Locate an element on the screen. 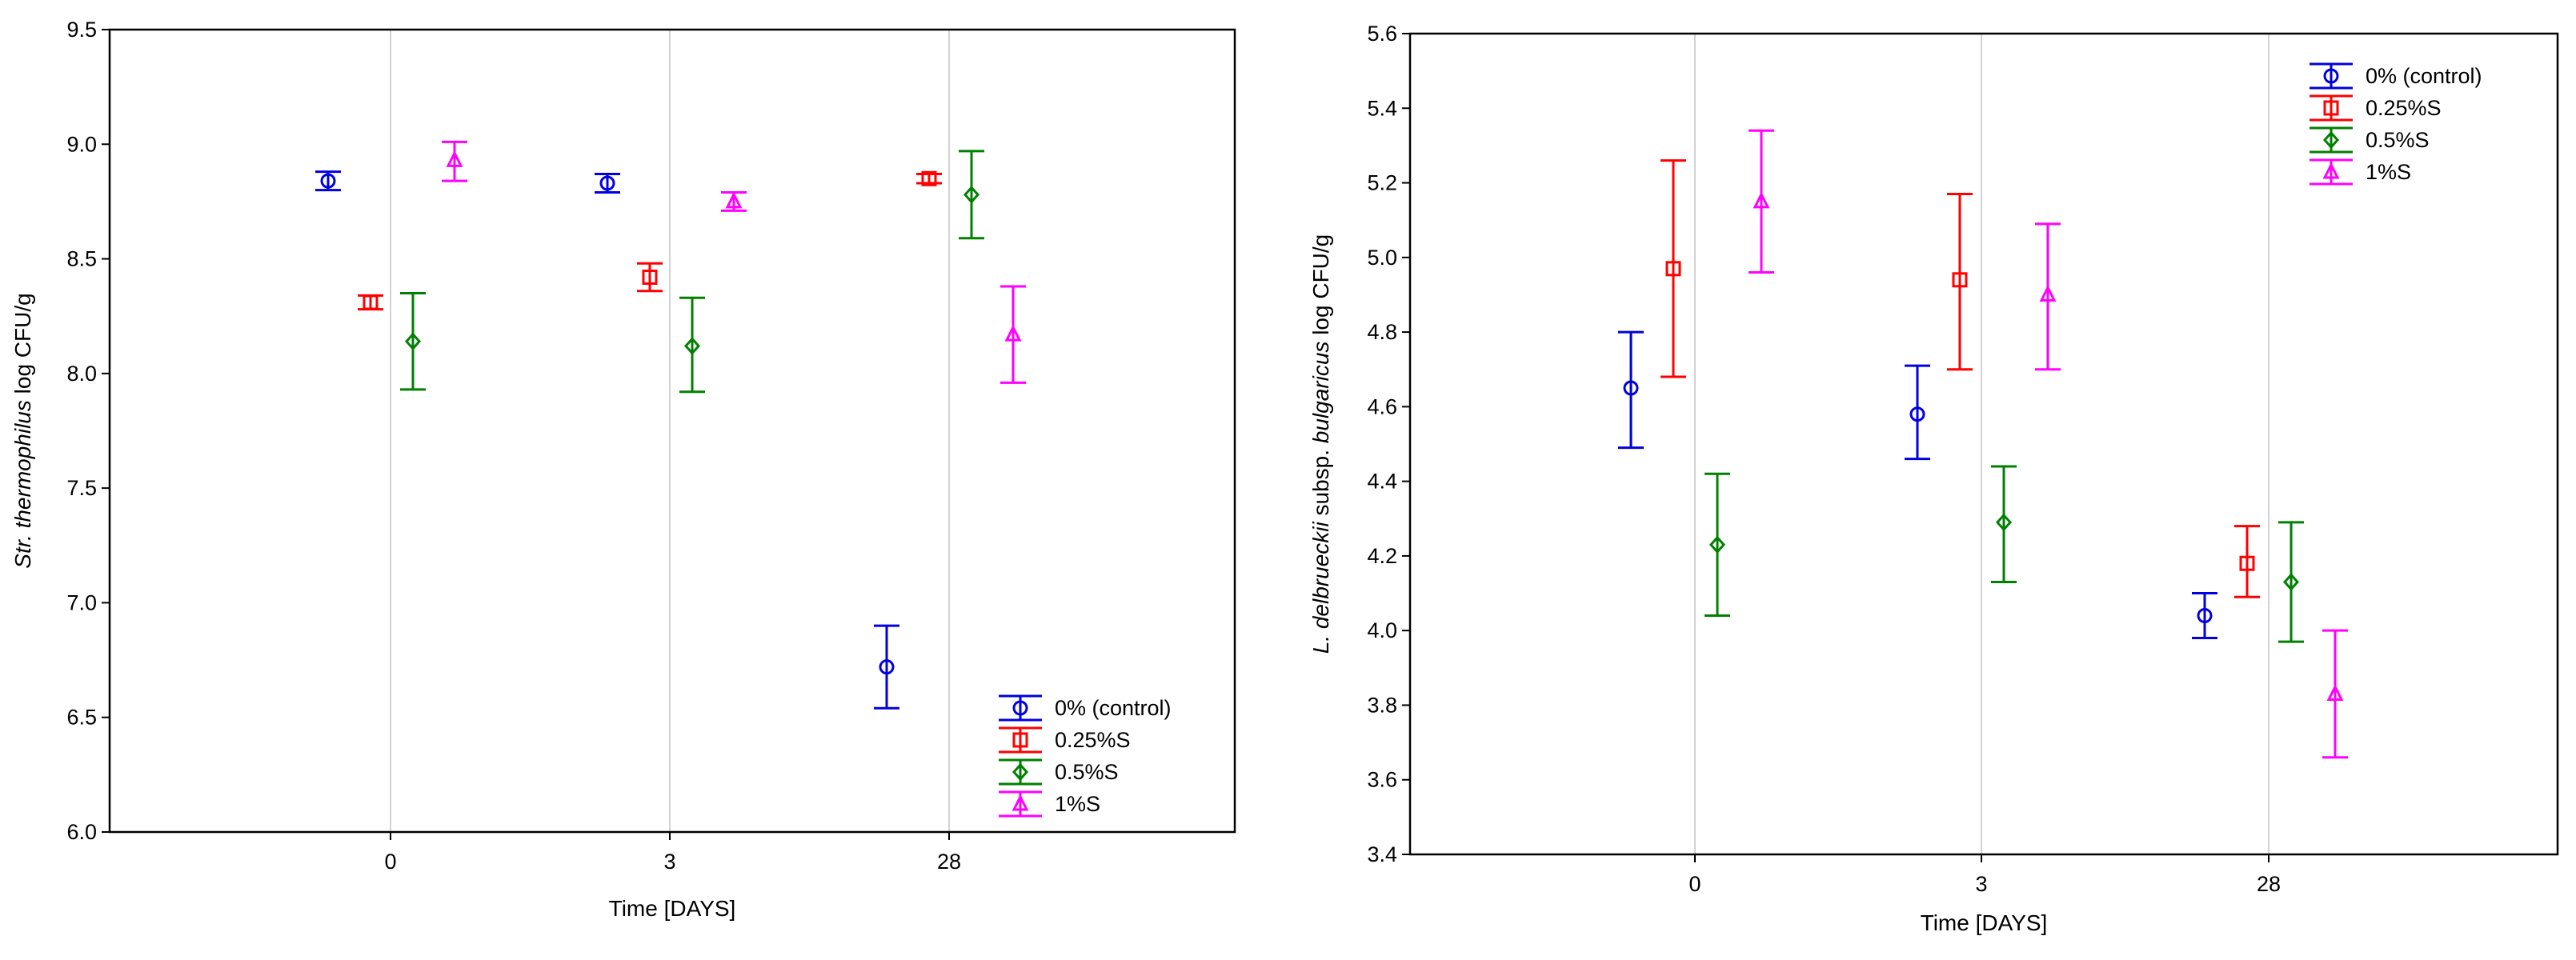 The width and height of the screenshot is (2576, 960). y-tick-label: 3.6 is located at coordinates (1382, 780).